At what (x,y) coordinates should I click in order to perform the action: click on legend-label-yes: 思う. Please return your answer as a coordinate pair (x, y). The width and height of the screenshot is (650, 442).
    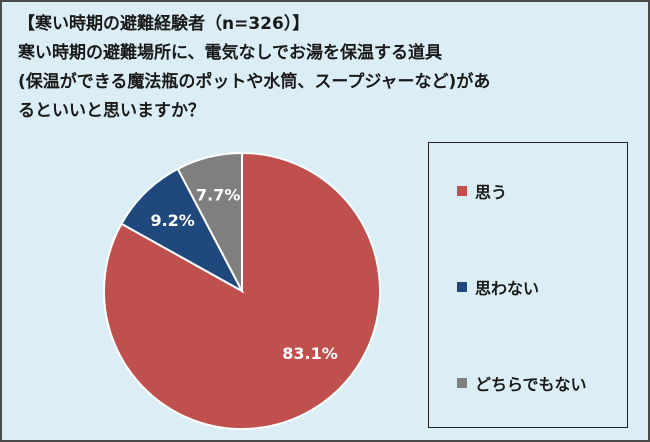
    Looking at the image, I should click on (491, 192).